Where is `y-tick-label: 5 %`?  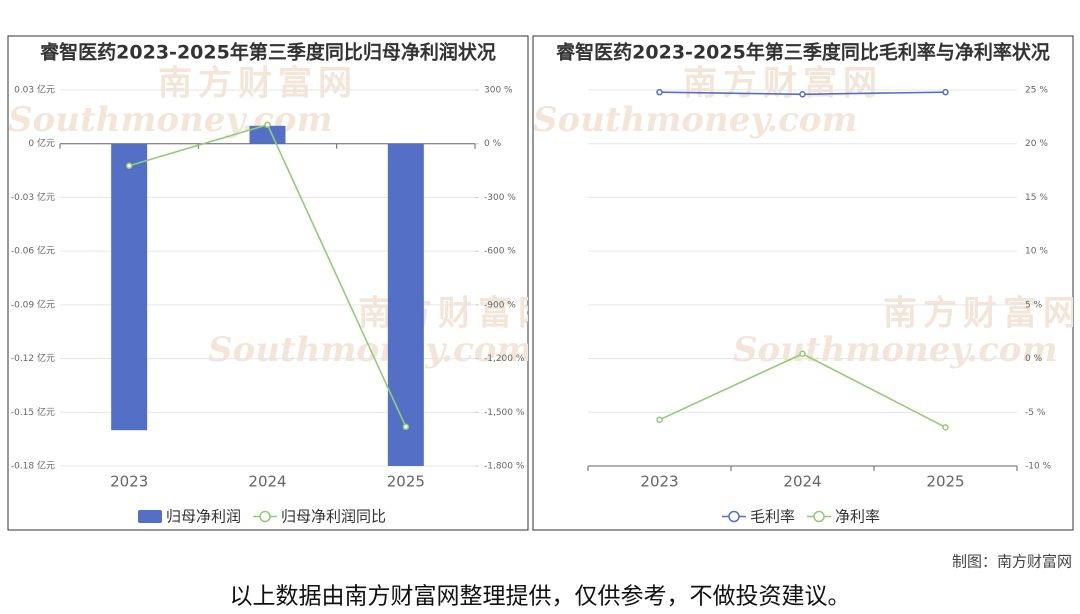
y-tick-label: 5 % is located at coordinates (1034, 305).